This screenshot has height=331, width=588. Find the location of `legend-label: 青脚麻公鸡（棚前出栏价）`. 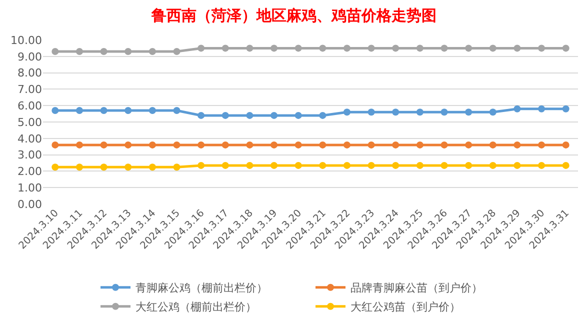

legend-label: 青脚麻公鸡（棚前出栏价） is located at coordinates (202, 288).